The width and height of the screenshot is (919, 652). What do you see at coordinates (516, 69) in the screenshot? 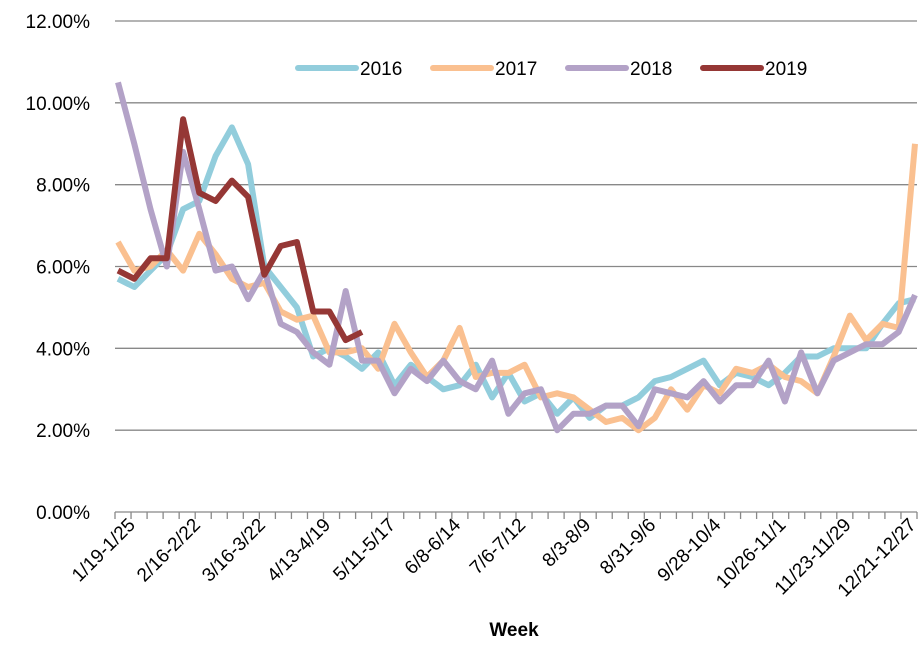
I see `legend-label: 2017` at bounding box center [516, 69].